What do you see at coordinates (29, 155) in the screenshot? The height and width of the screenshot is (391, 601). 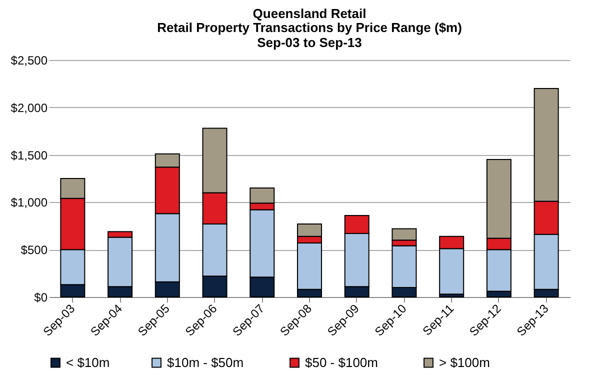 I see `y-tick-label: $1,500` at bounding box center [29, 155].